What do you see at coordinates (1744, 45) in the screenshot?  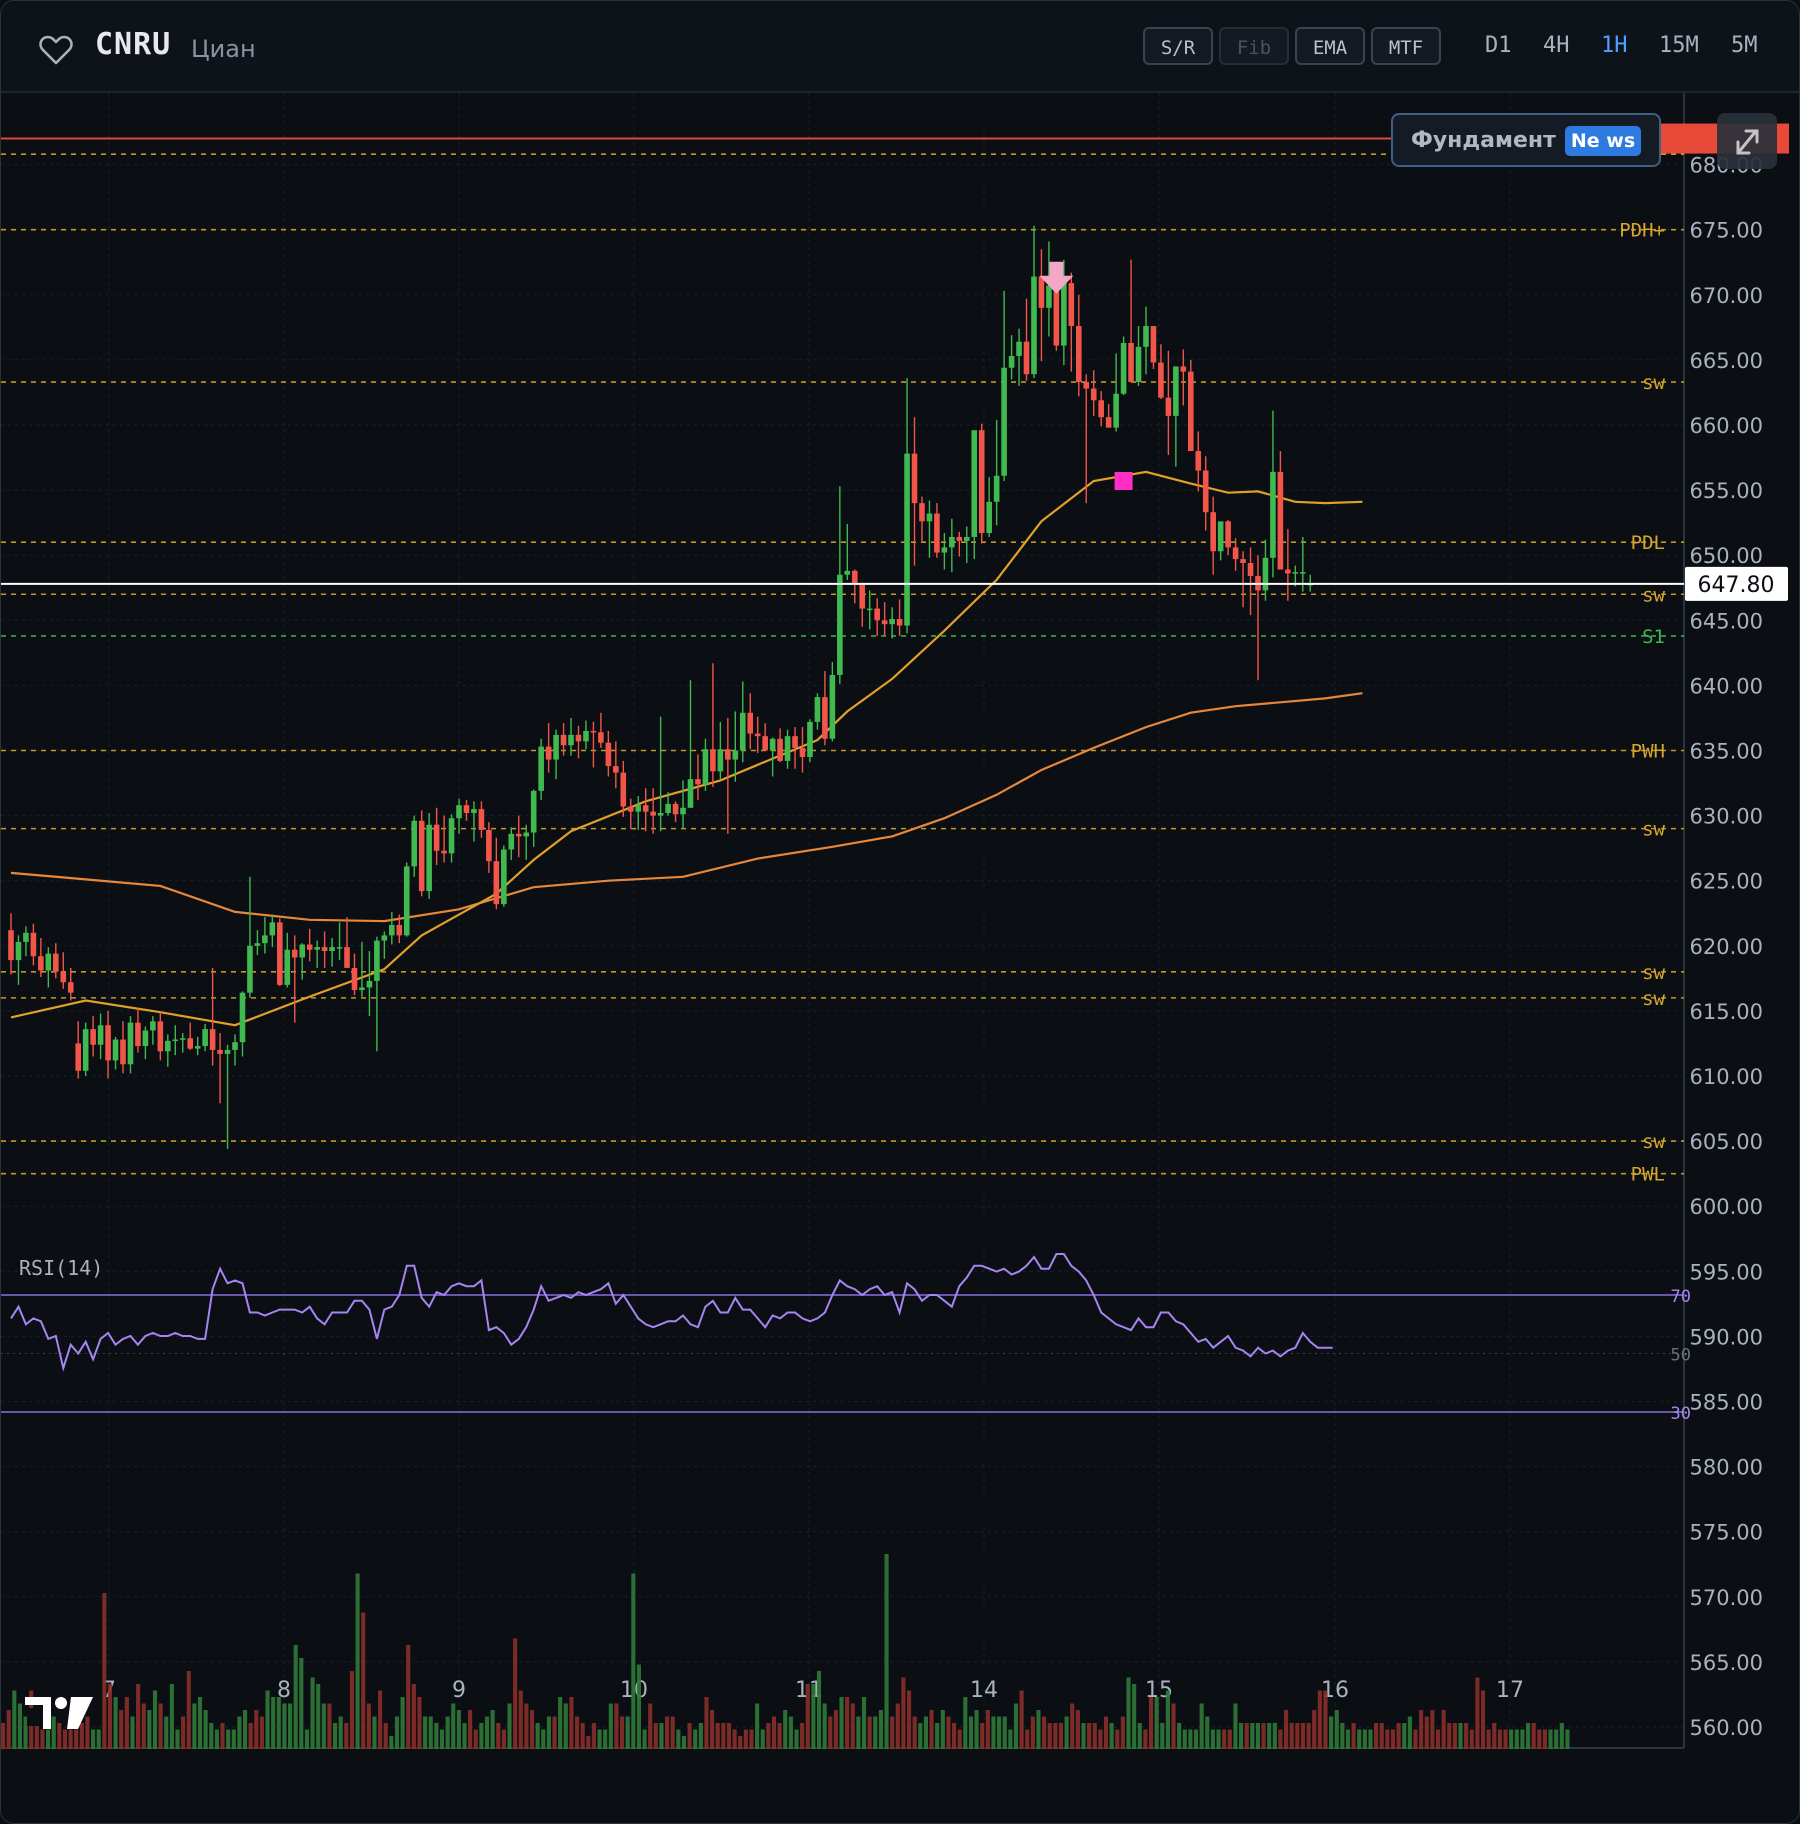 I see `timeframe-5m: 5M` at bounding box center [1744, 45].